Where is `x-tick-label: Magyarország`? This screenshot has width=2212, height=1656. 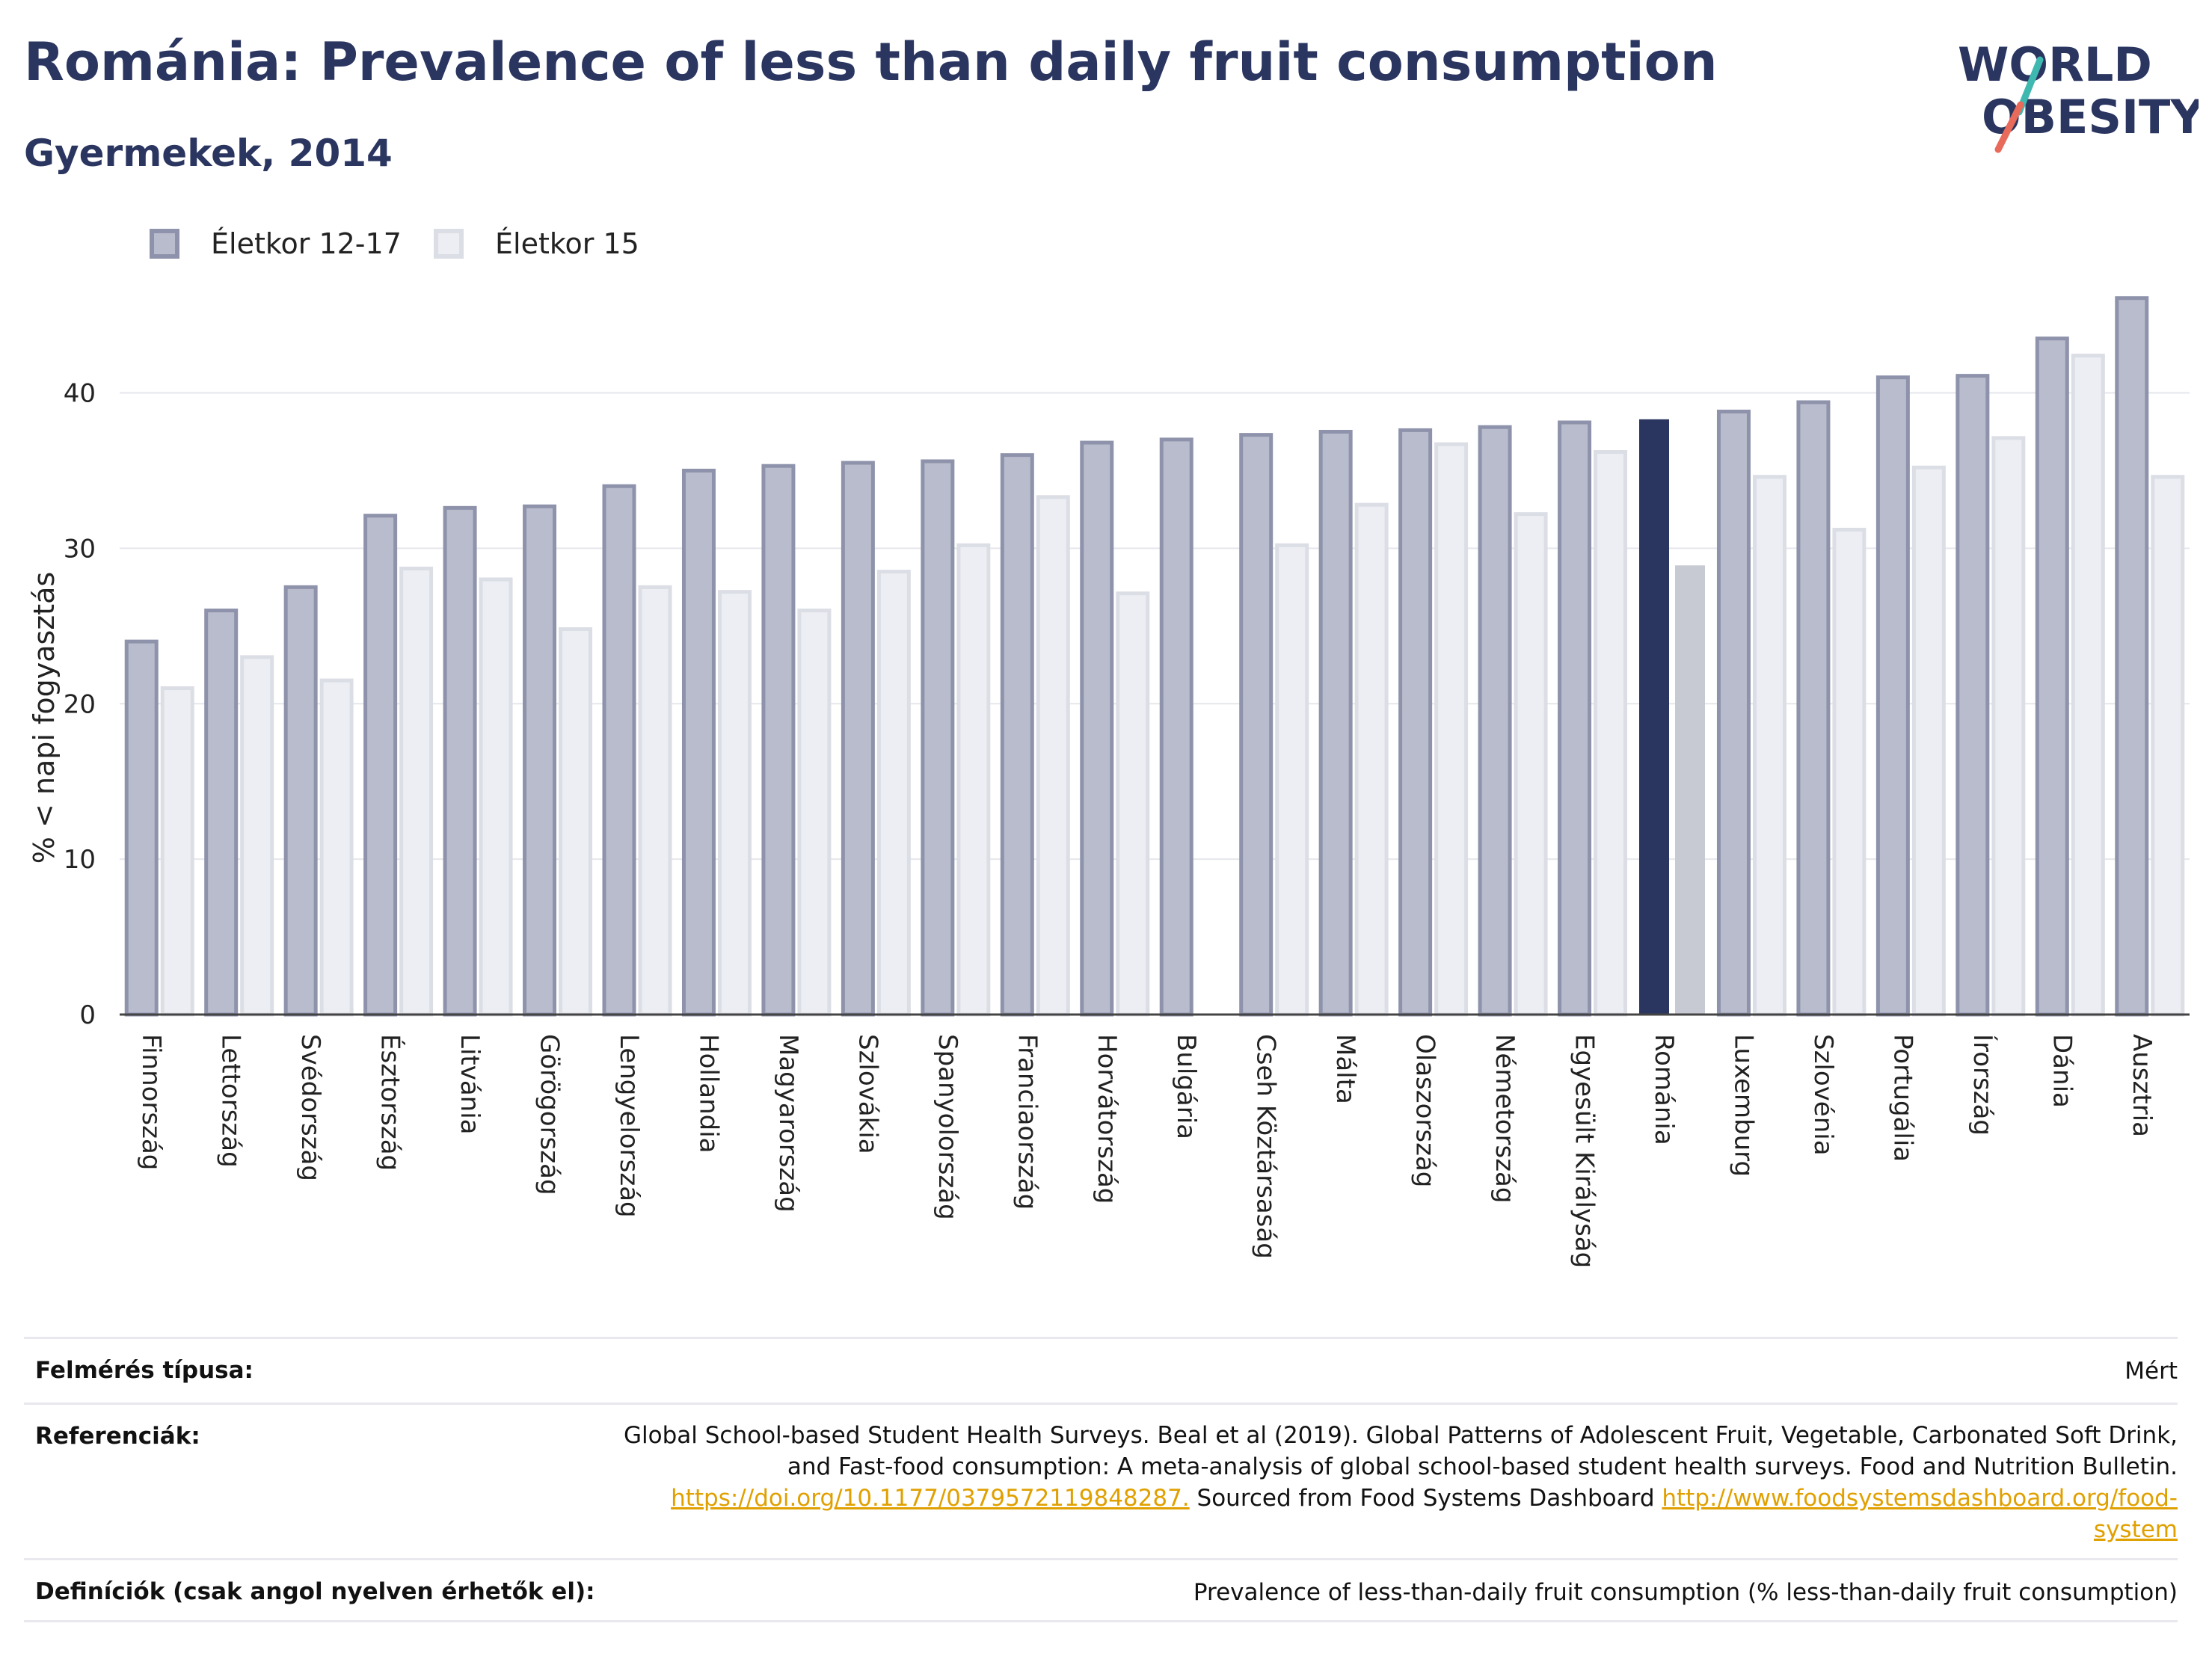
x-tick-label: Magyarország is located at coordinates (788, 1123).